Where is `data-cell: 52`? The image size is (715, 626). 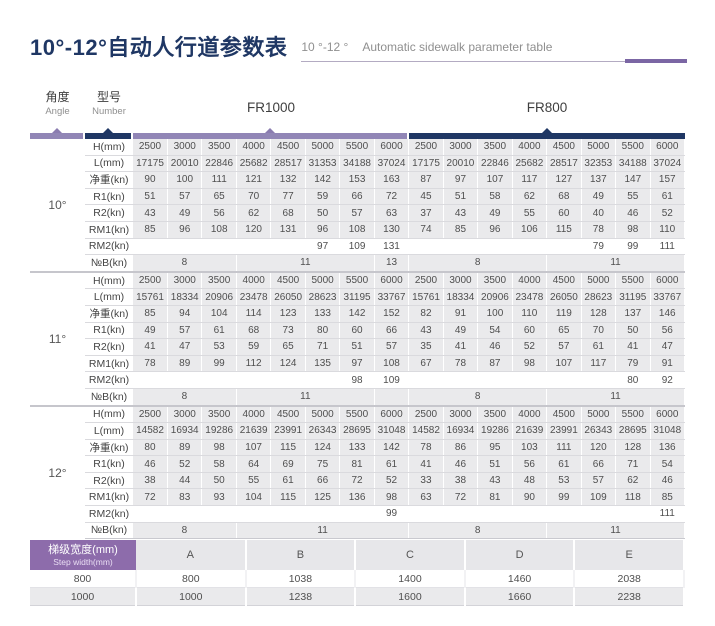
data-cell: 52 is located at coordinates (530, 347).